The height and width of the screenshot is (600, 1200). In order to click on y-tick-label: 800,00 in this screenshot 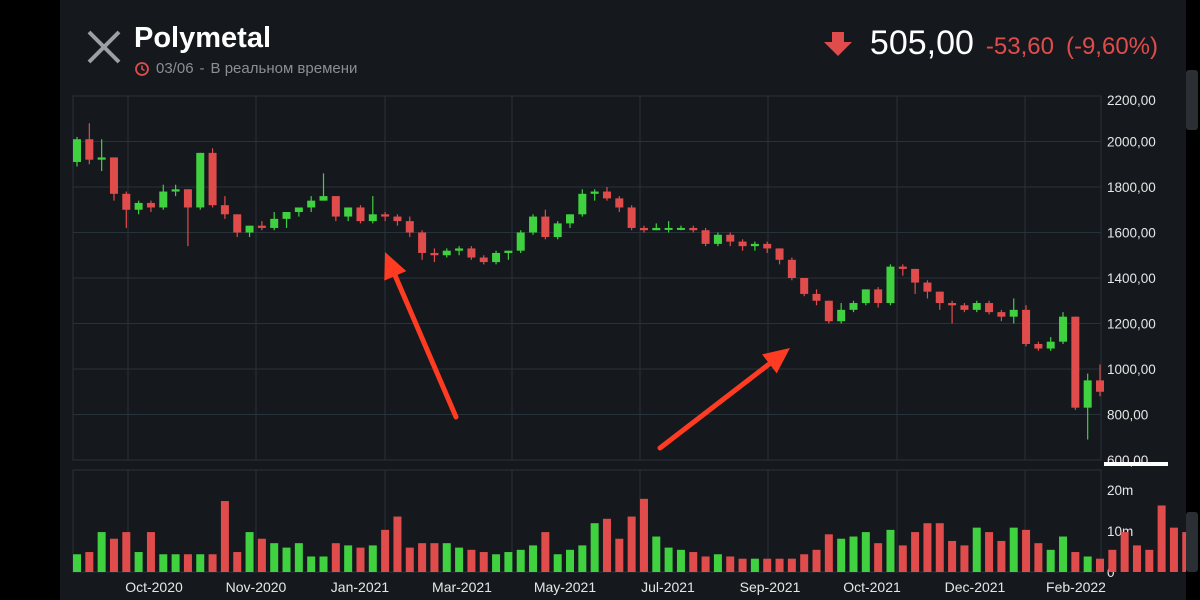, I will do `click(1127, 415)`.